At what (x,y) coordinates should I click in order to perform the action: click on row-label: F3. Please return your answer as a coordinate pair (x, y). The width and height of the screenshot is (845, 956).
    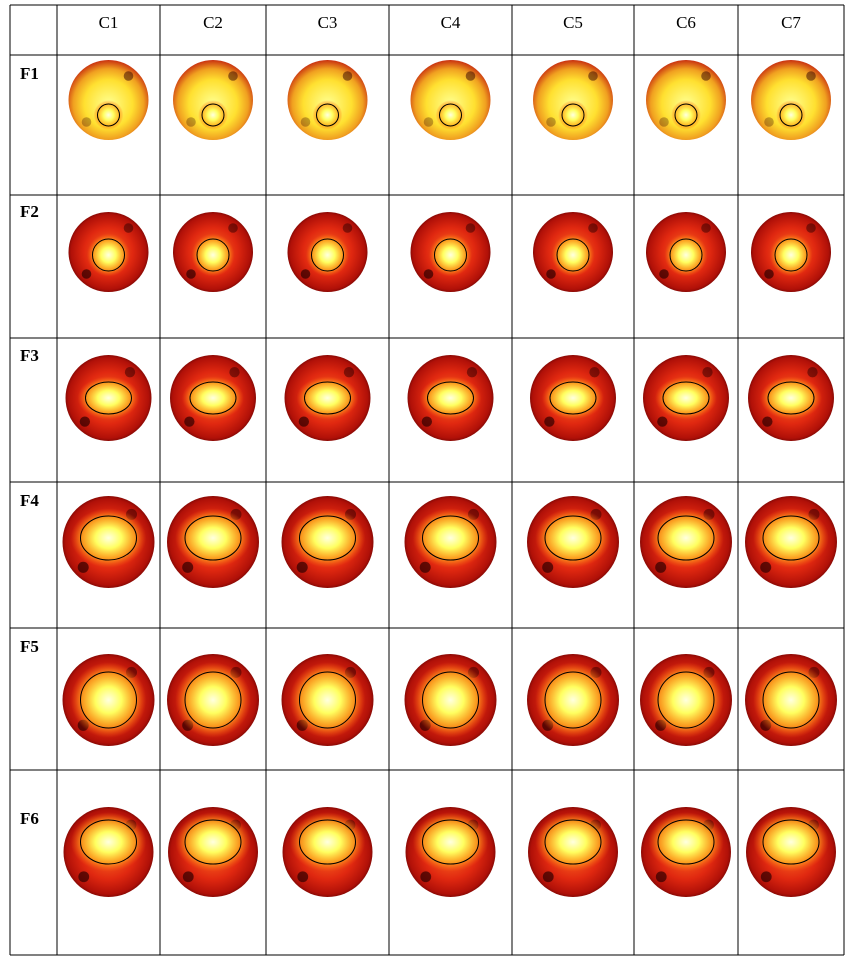
    Looking at the image, I should click on (29, 355).